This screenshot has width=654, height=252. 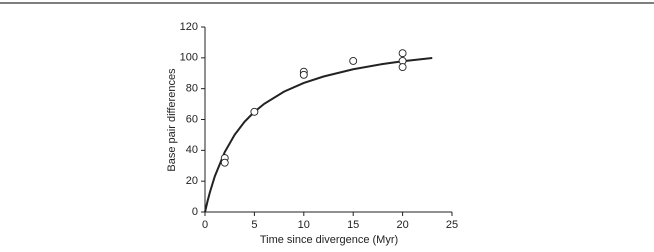 I want to click on x-axis-label: Time since divergence (Myr), so click(x=329, y=240).